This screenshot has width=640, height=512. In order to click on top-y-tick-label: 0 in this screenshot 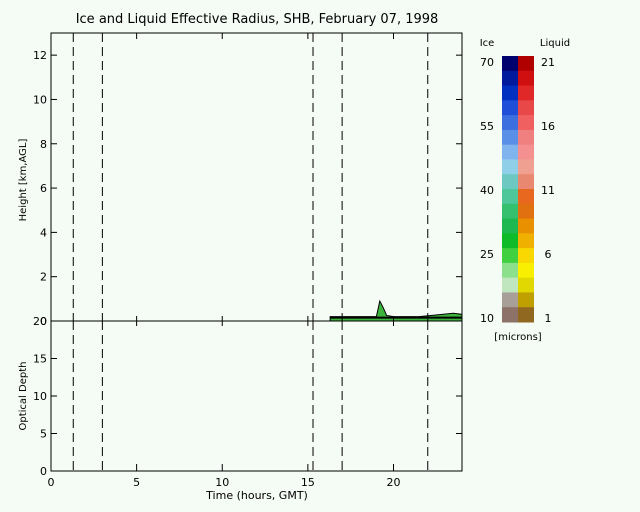, I will do `click(43, 321)`.